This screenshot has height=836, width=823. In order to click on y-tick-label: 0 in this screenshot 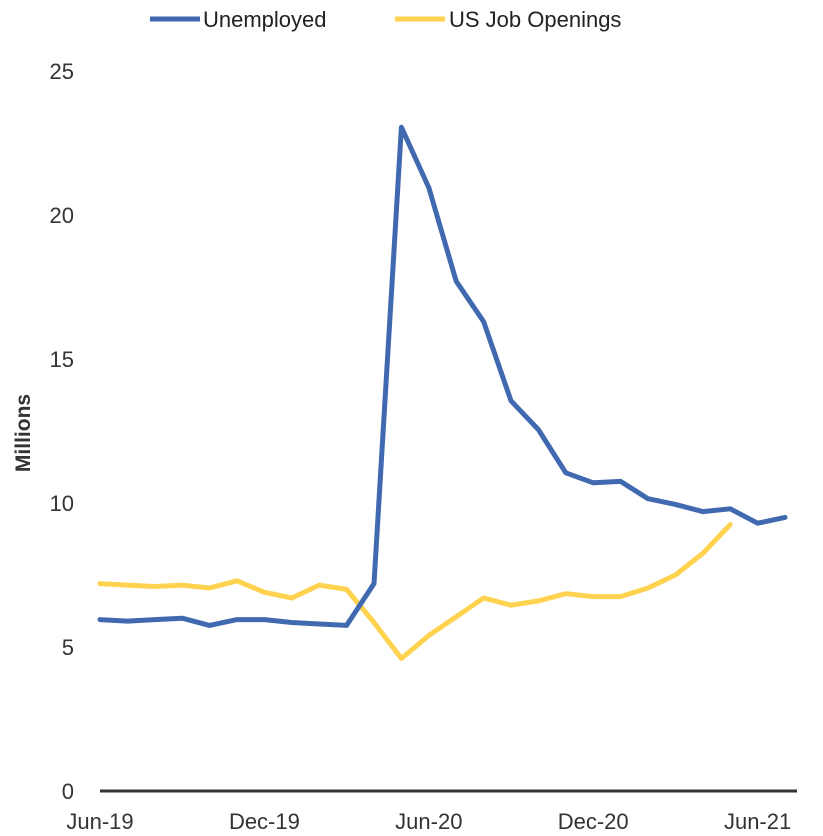, I will do `click(68, 791)`.